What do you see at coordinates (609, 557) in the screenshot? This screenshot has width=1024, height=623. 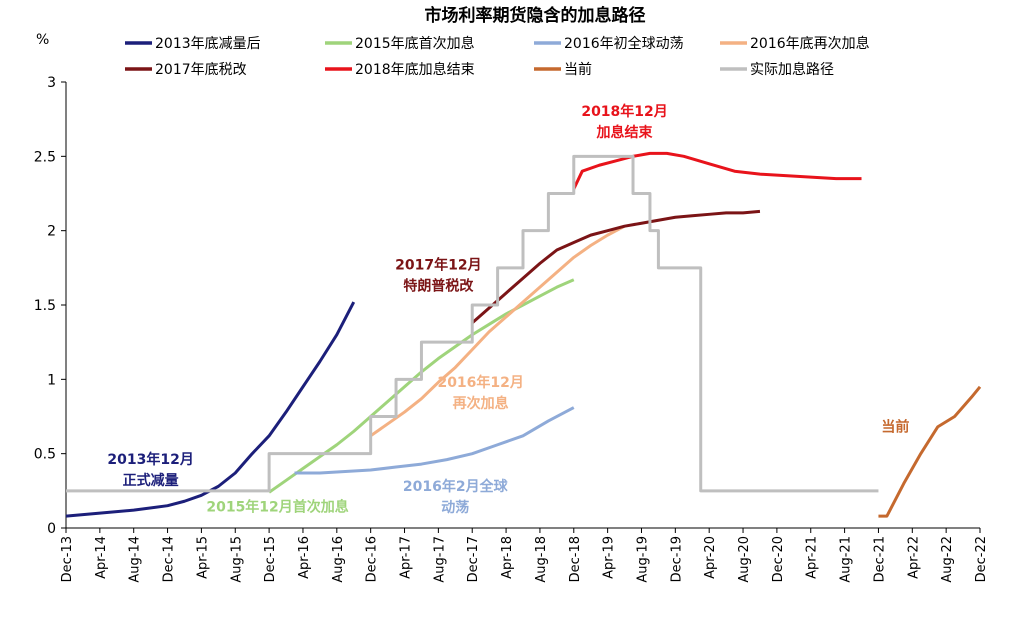 I see `x-tick-label: Apr-19` at bounding box center [609, 557].